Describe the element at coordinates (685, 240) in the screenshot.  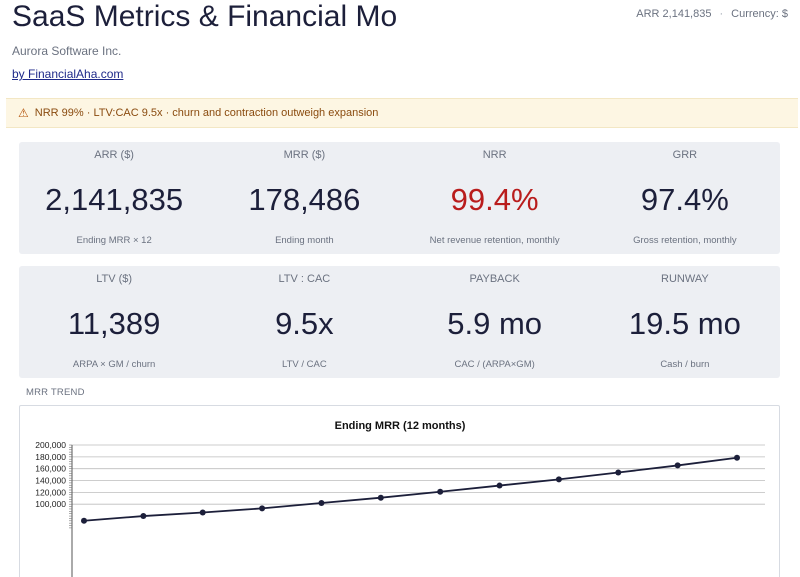
I see `kpi-note: Gross retention, monthly` at that location.